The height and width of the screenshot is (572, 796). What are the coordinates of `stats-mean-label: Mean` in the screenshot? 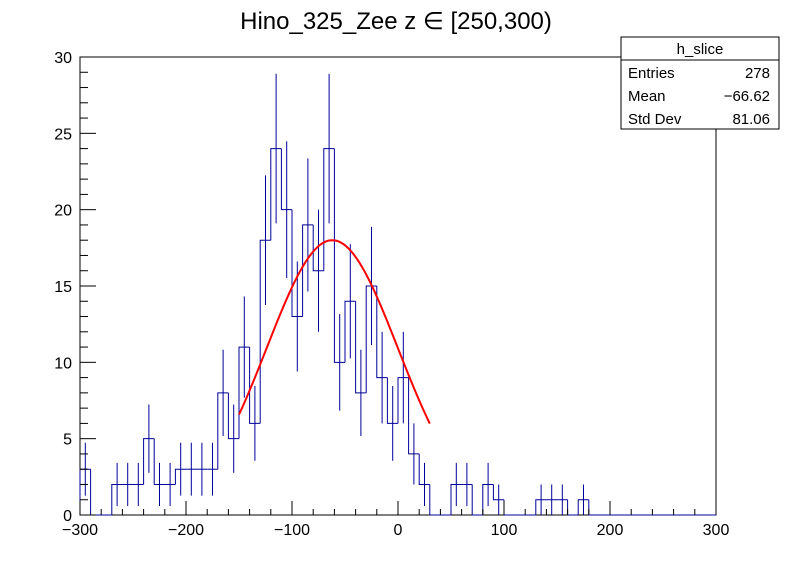 It's located at (647, 96).